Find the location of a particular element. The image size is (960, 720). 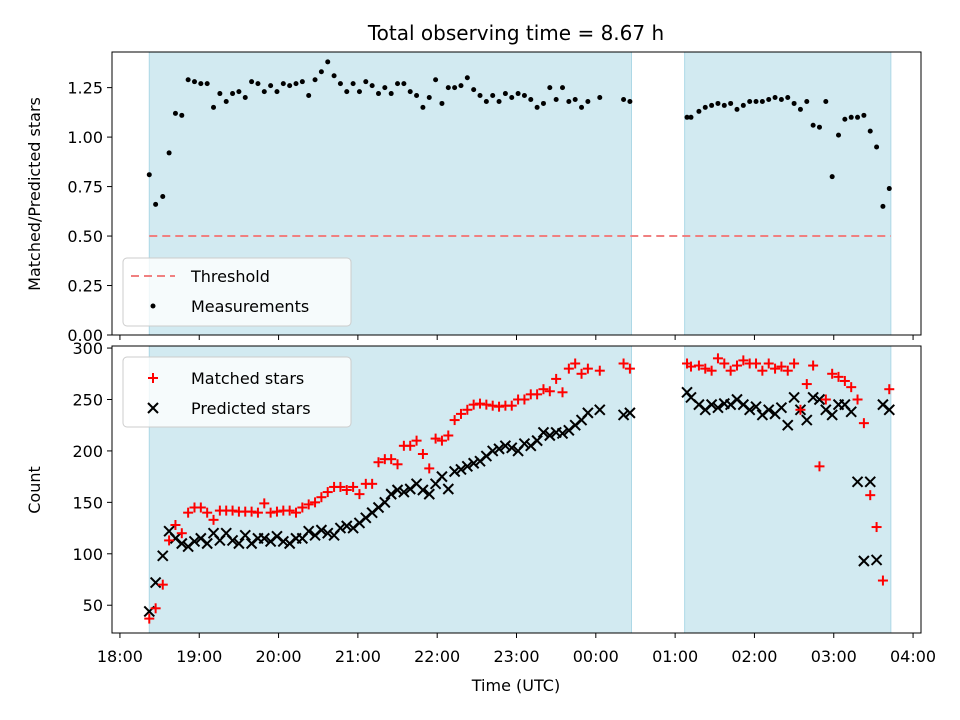

x-tick-label: 18:00 is located at coordinates (120, 656).